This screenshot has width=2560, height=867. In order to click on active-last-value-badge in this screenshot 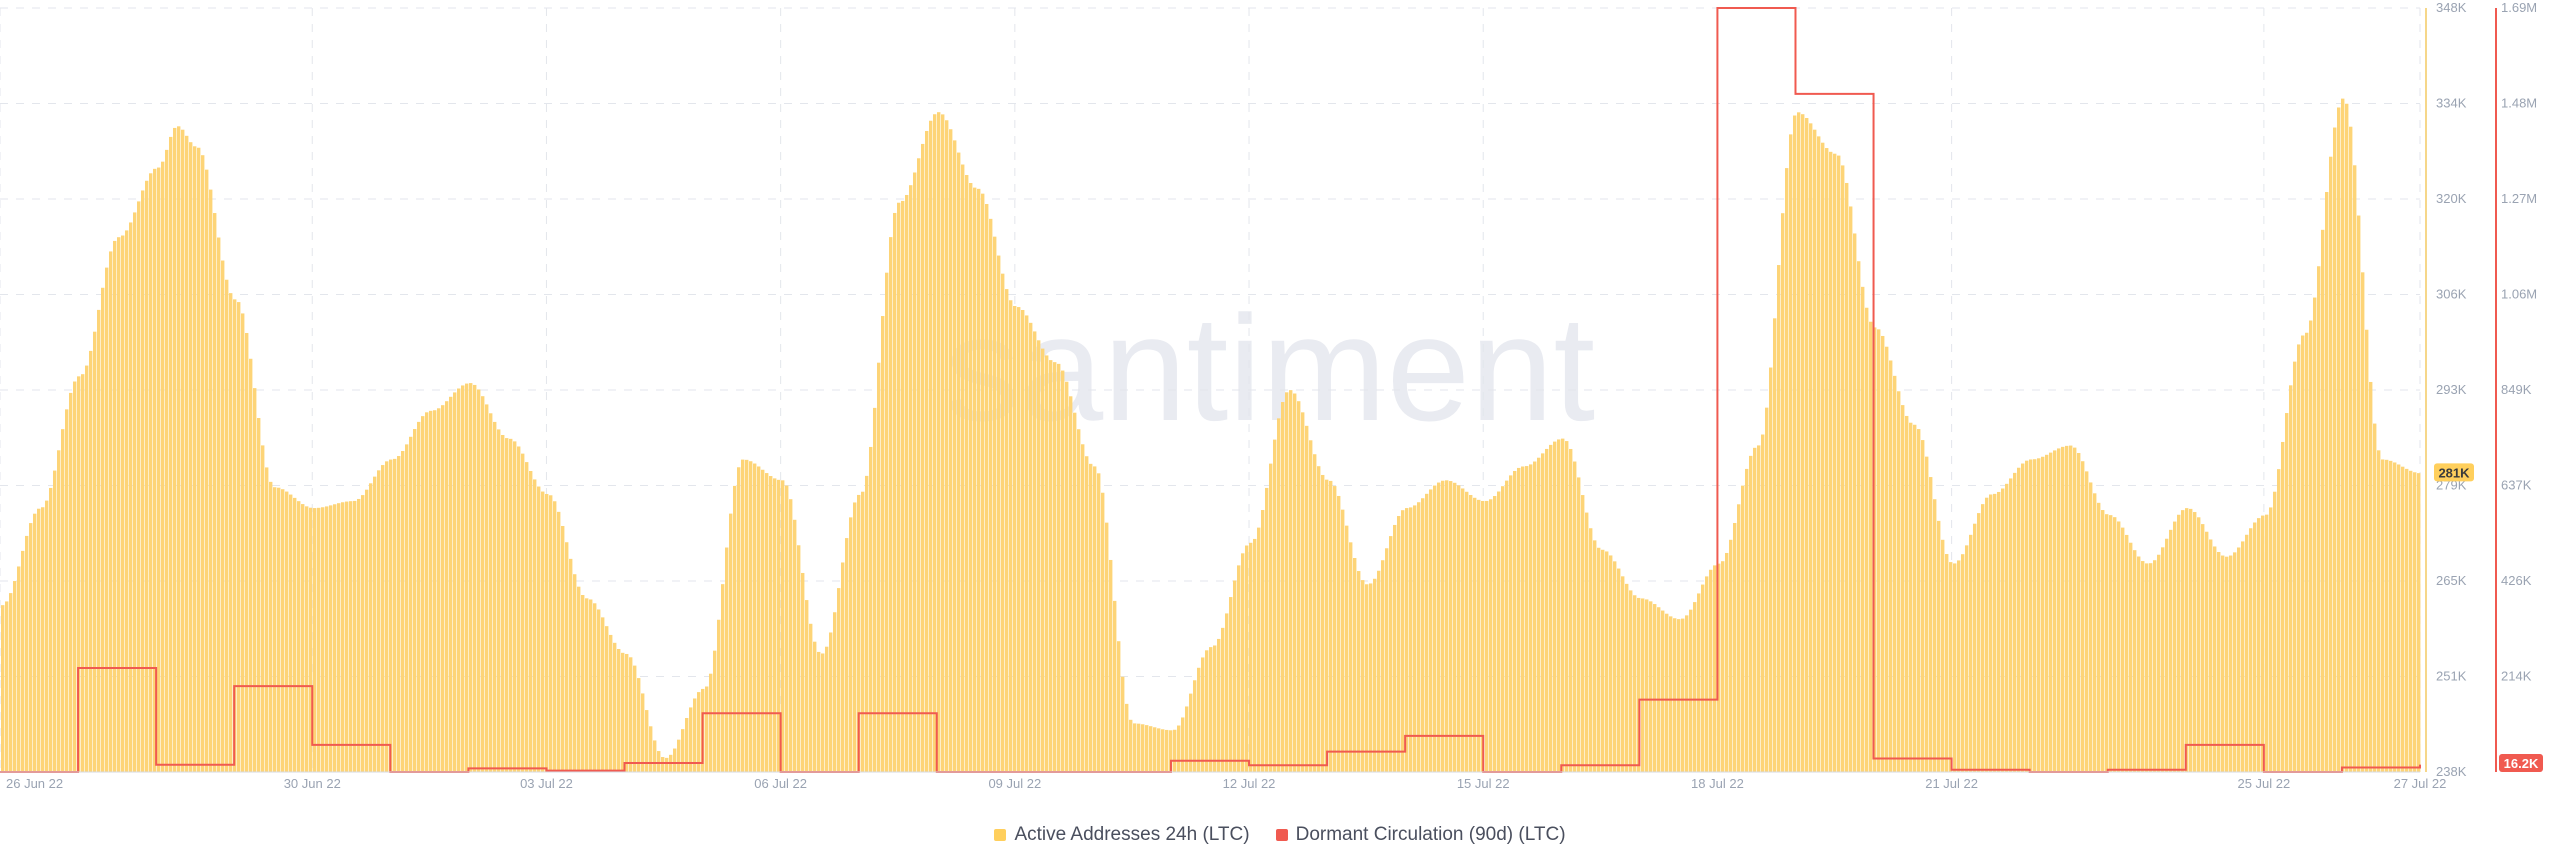, I will do `click(2454, 472)`.